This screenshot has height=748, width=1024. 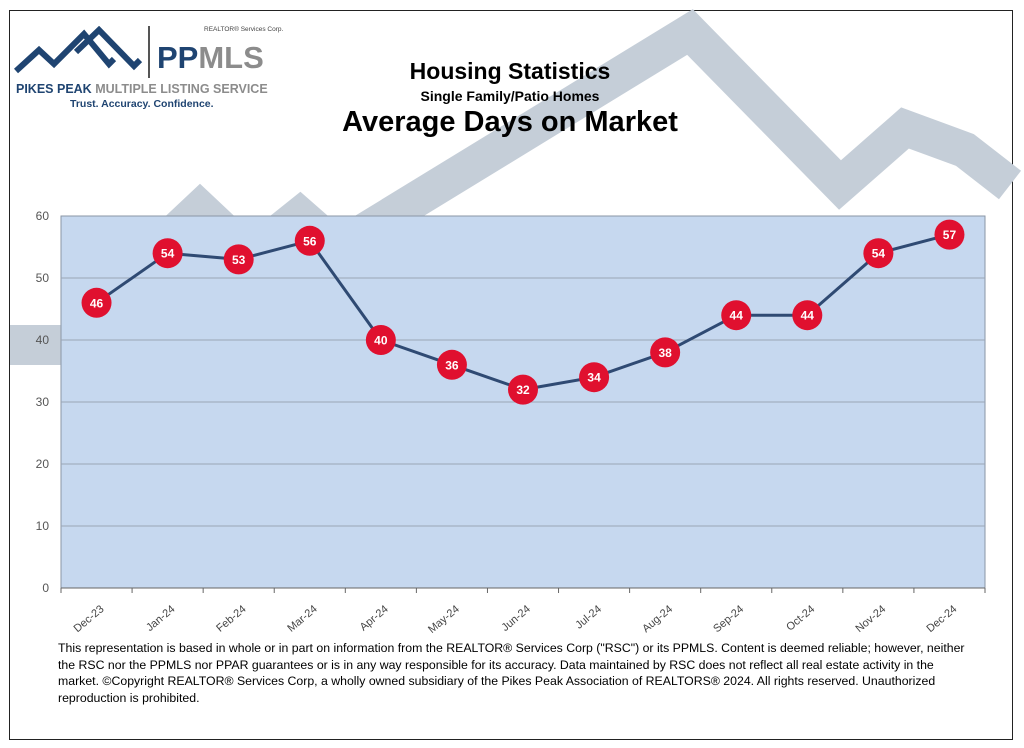 What do you see at coordinates (942, 619) in the screenshot?
I see `x-tick-label: Dec-24` at bounding box center [942, 619].